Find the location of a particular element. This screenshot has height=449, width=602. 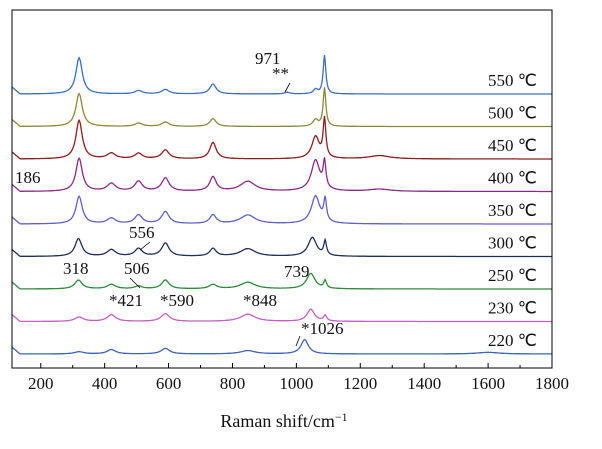

temperature-label: 450 ℃ is located at coordinates (512, 145).